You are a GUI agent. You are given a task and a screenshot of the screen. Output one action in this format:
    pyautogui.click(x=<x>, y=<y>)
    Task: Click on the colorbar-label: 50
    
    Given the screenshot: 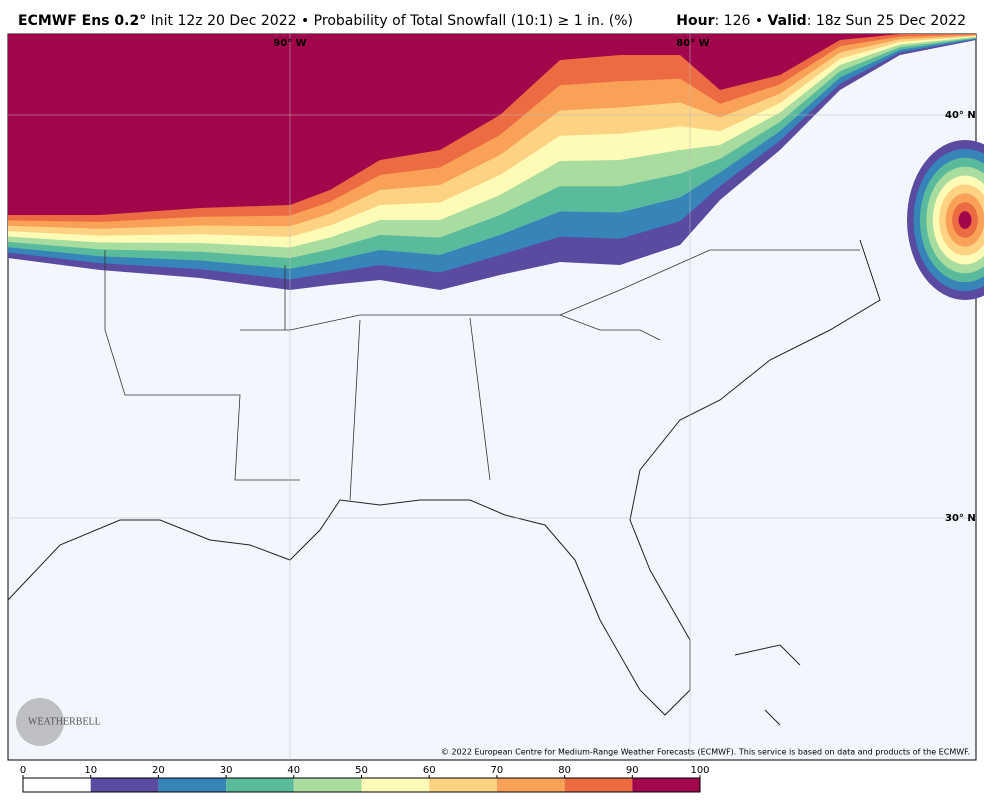 What is the action you would take?
    pyautogui.click(x=361, y=770)
    